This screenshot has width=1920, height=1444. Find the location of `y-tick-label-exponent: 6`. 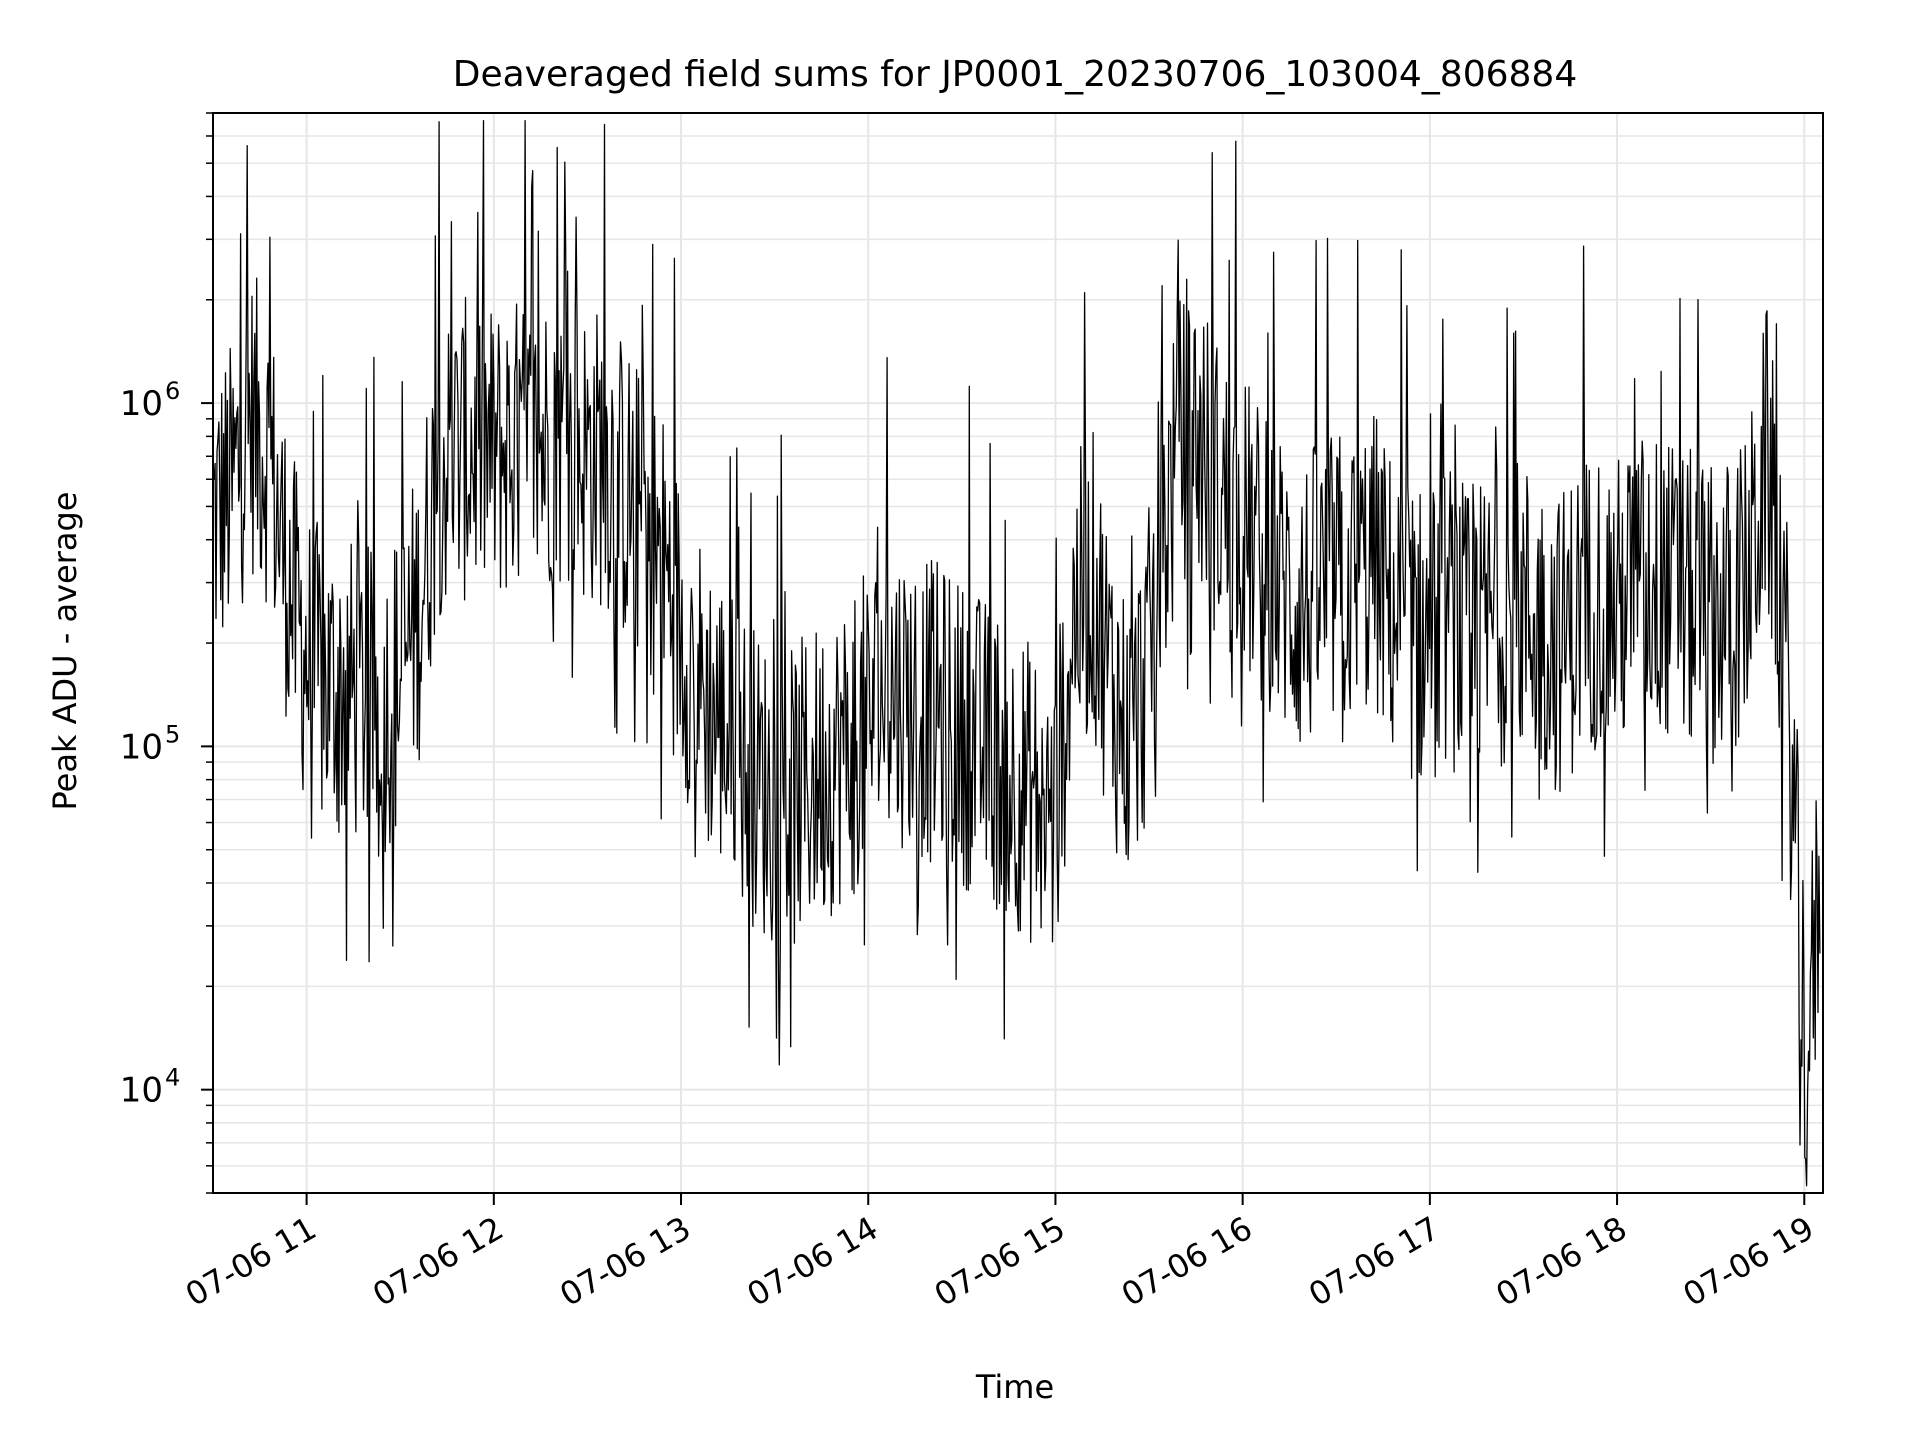

y-tick-label-exponent: 6 is located at coordinates (172, 391).